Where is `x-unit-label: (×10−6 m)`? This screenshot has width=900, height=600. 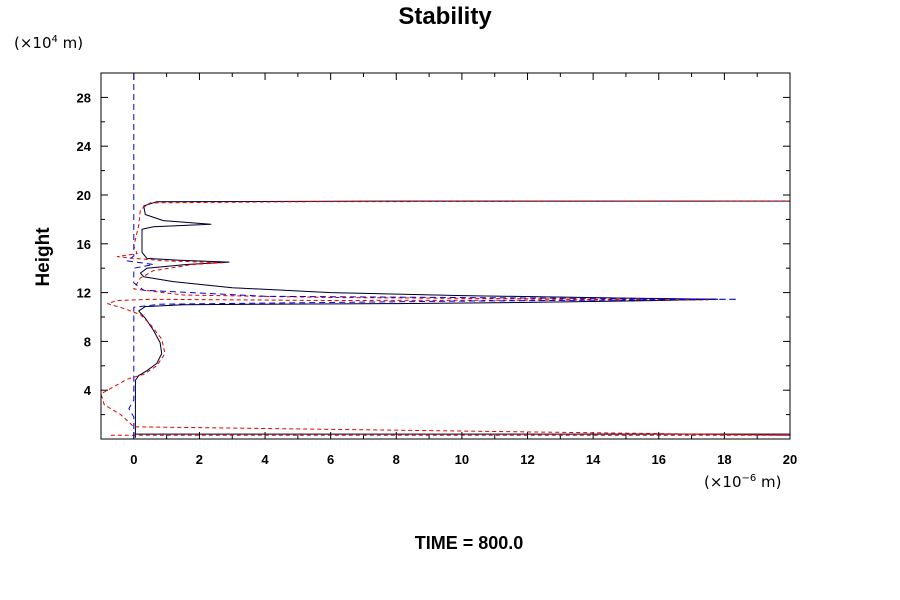 x-unit-label: (×10−6 m) is located at coordinates (743, 482).